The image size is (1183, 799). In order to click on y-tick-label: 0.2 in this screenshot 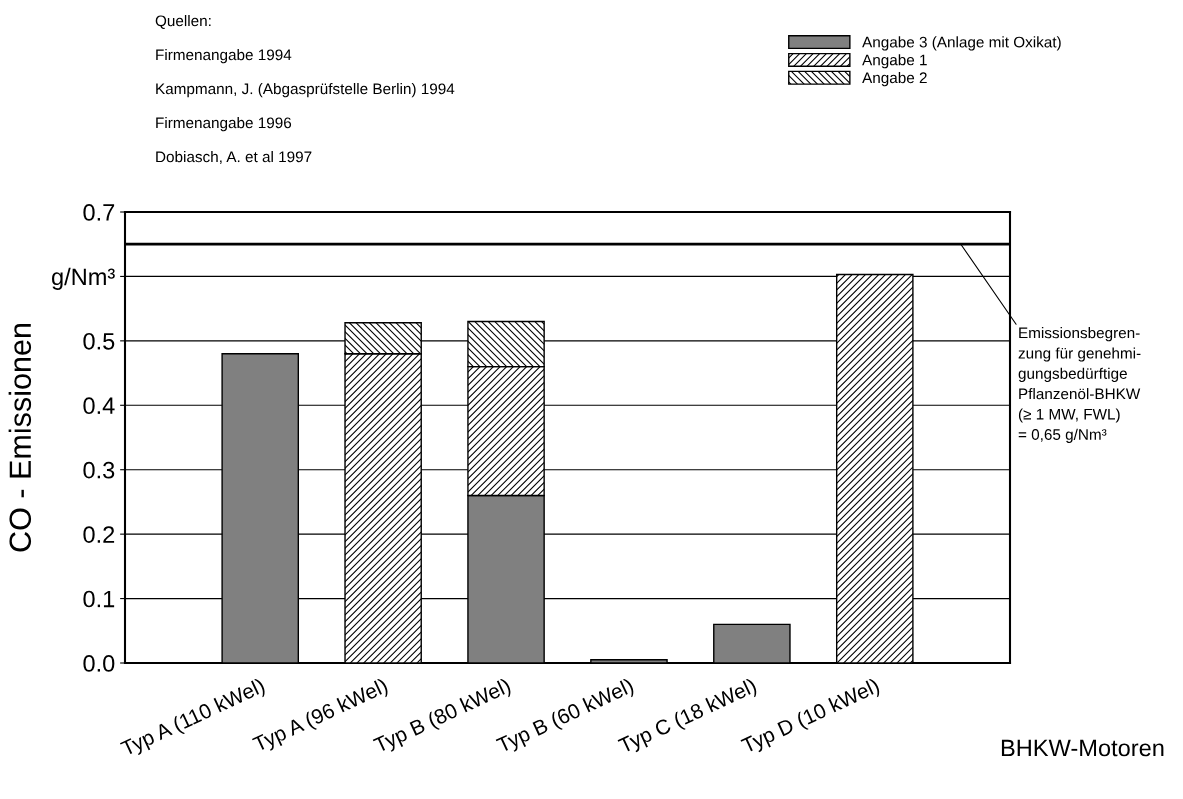, I will do `click(99, 534)`.